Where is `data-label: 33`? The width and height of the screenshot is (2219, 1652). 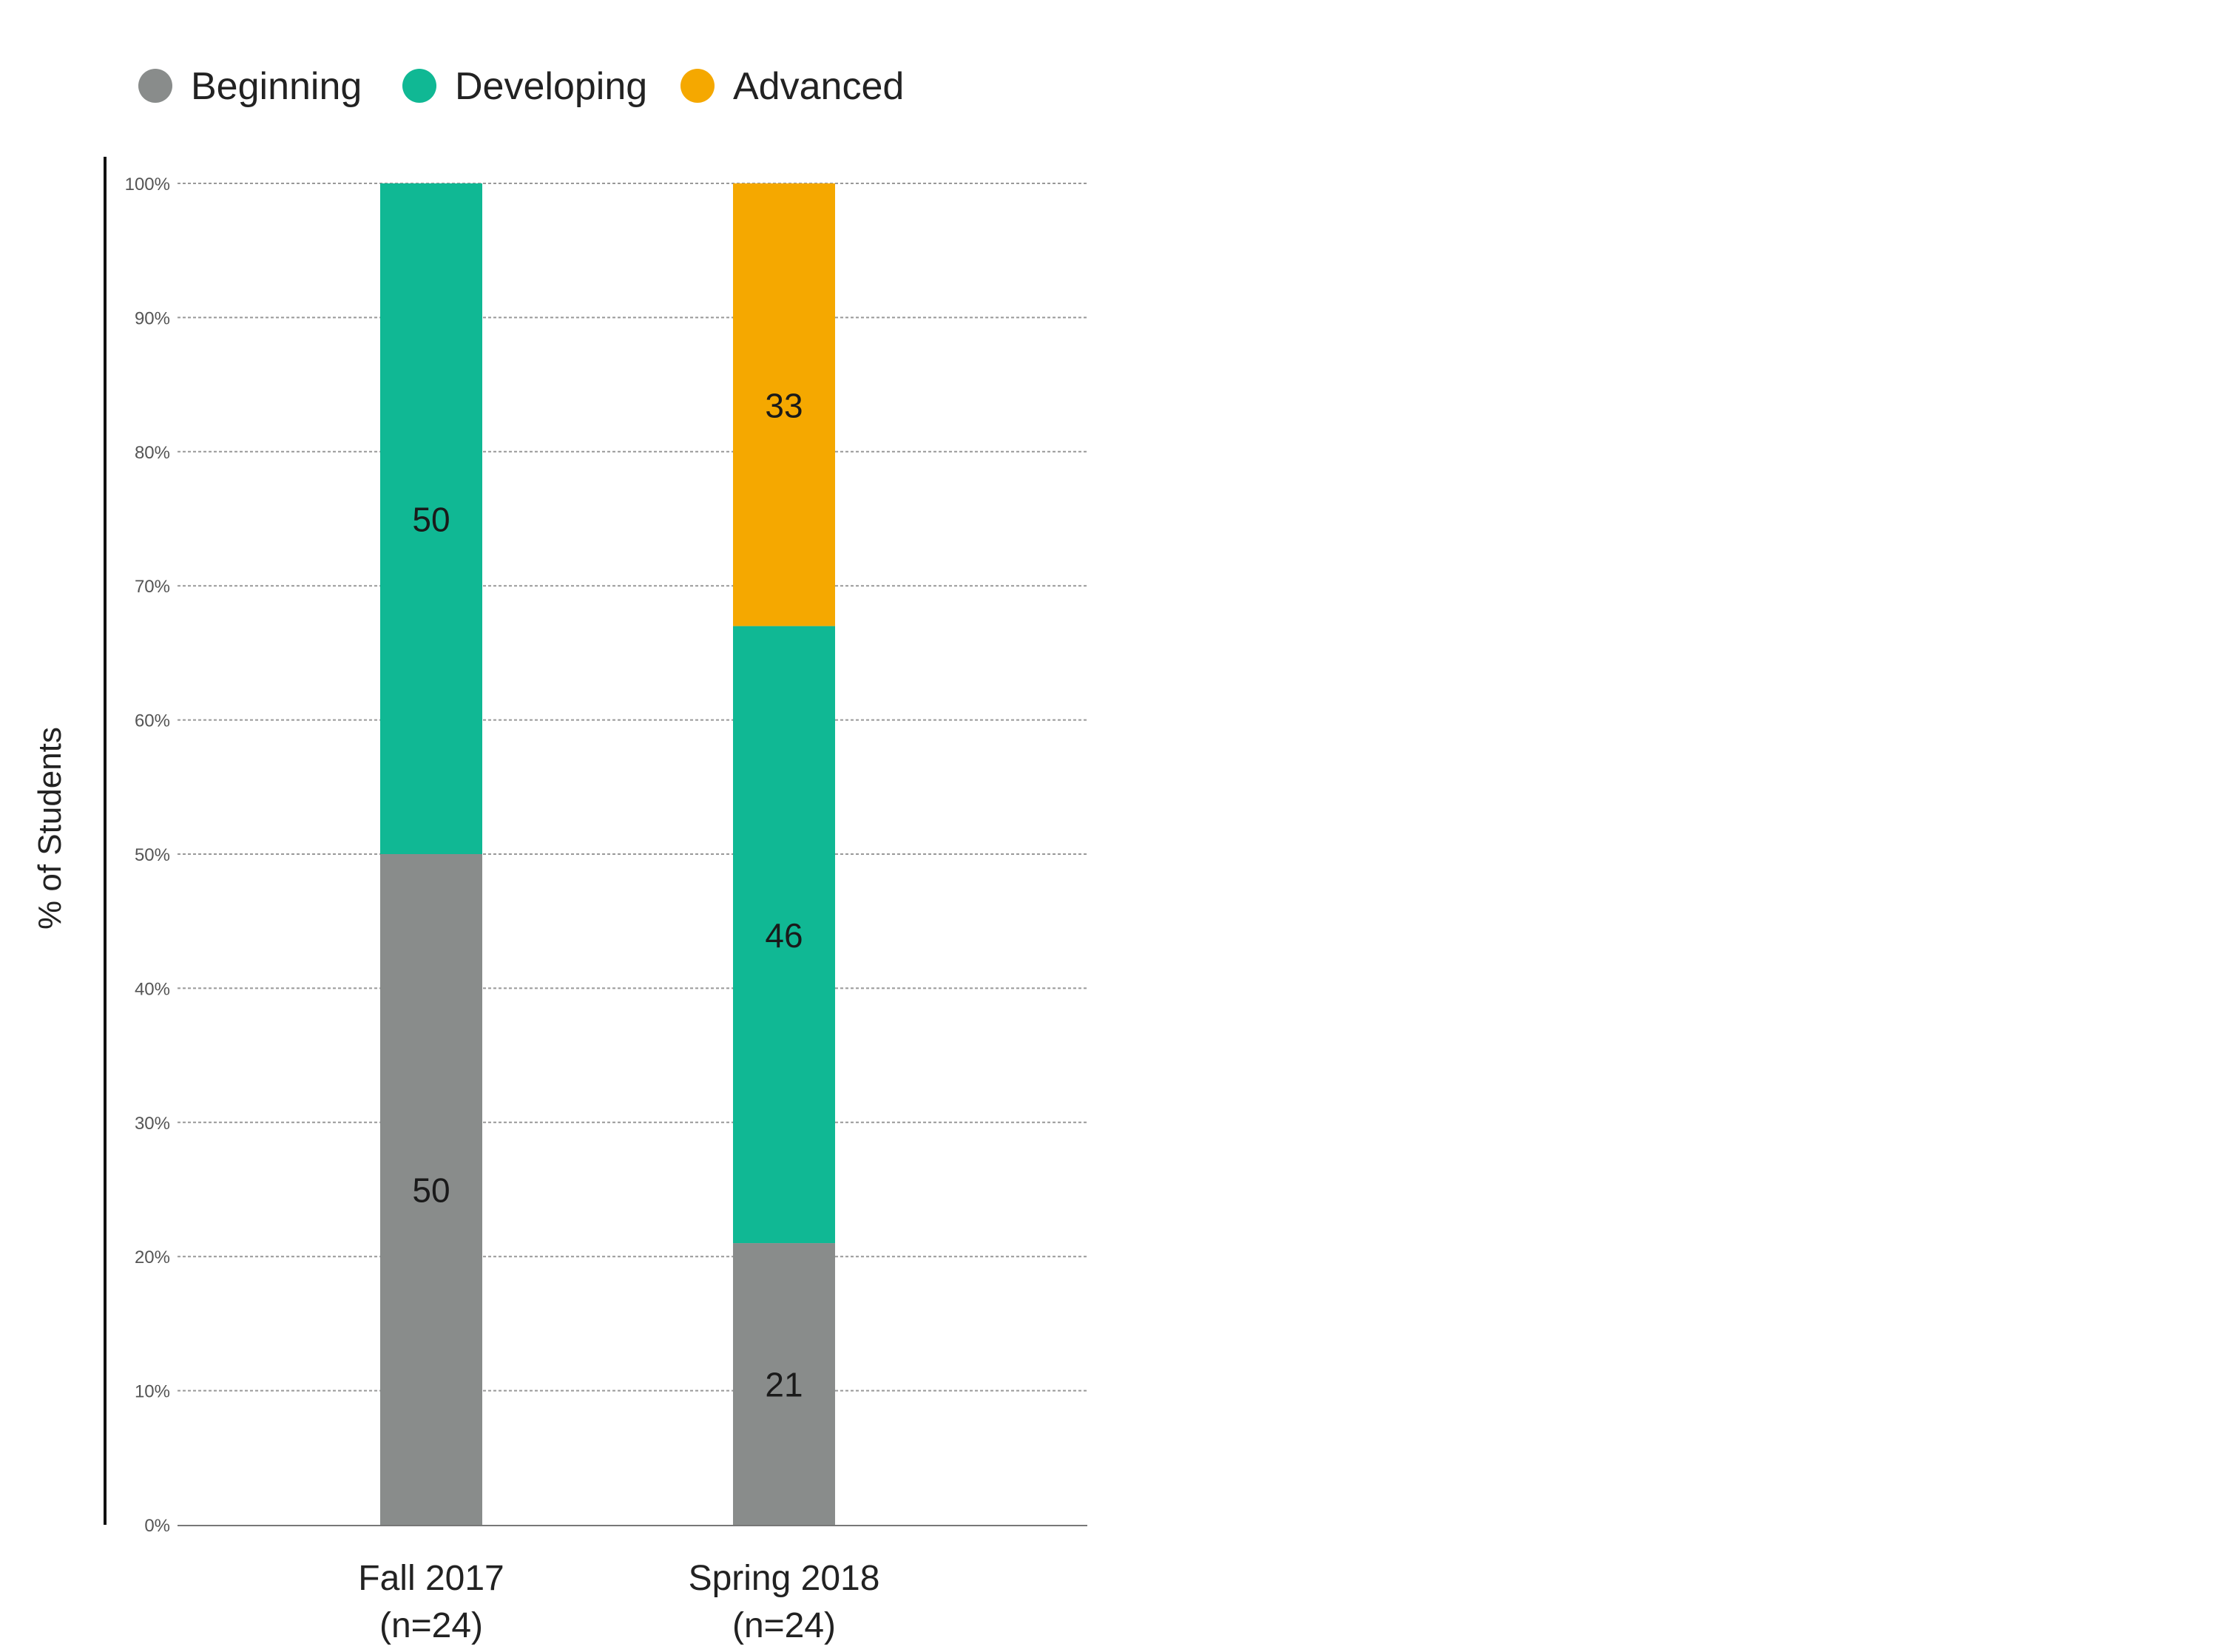 data-label: 33 is located at coordinates (784, 405).